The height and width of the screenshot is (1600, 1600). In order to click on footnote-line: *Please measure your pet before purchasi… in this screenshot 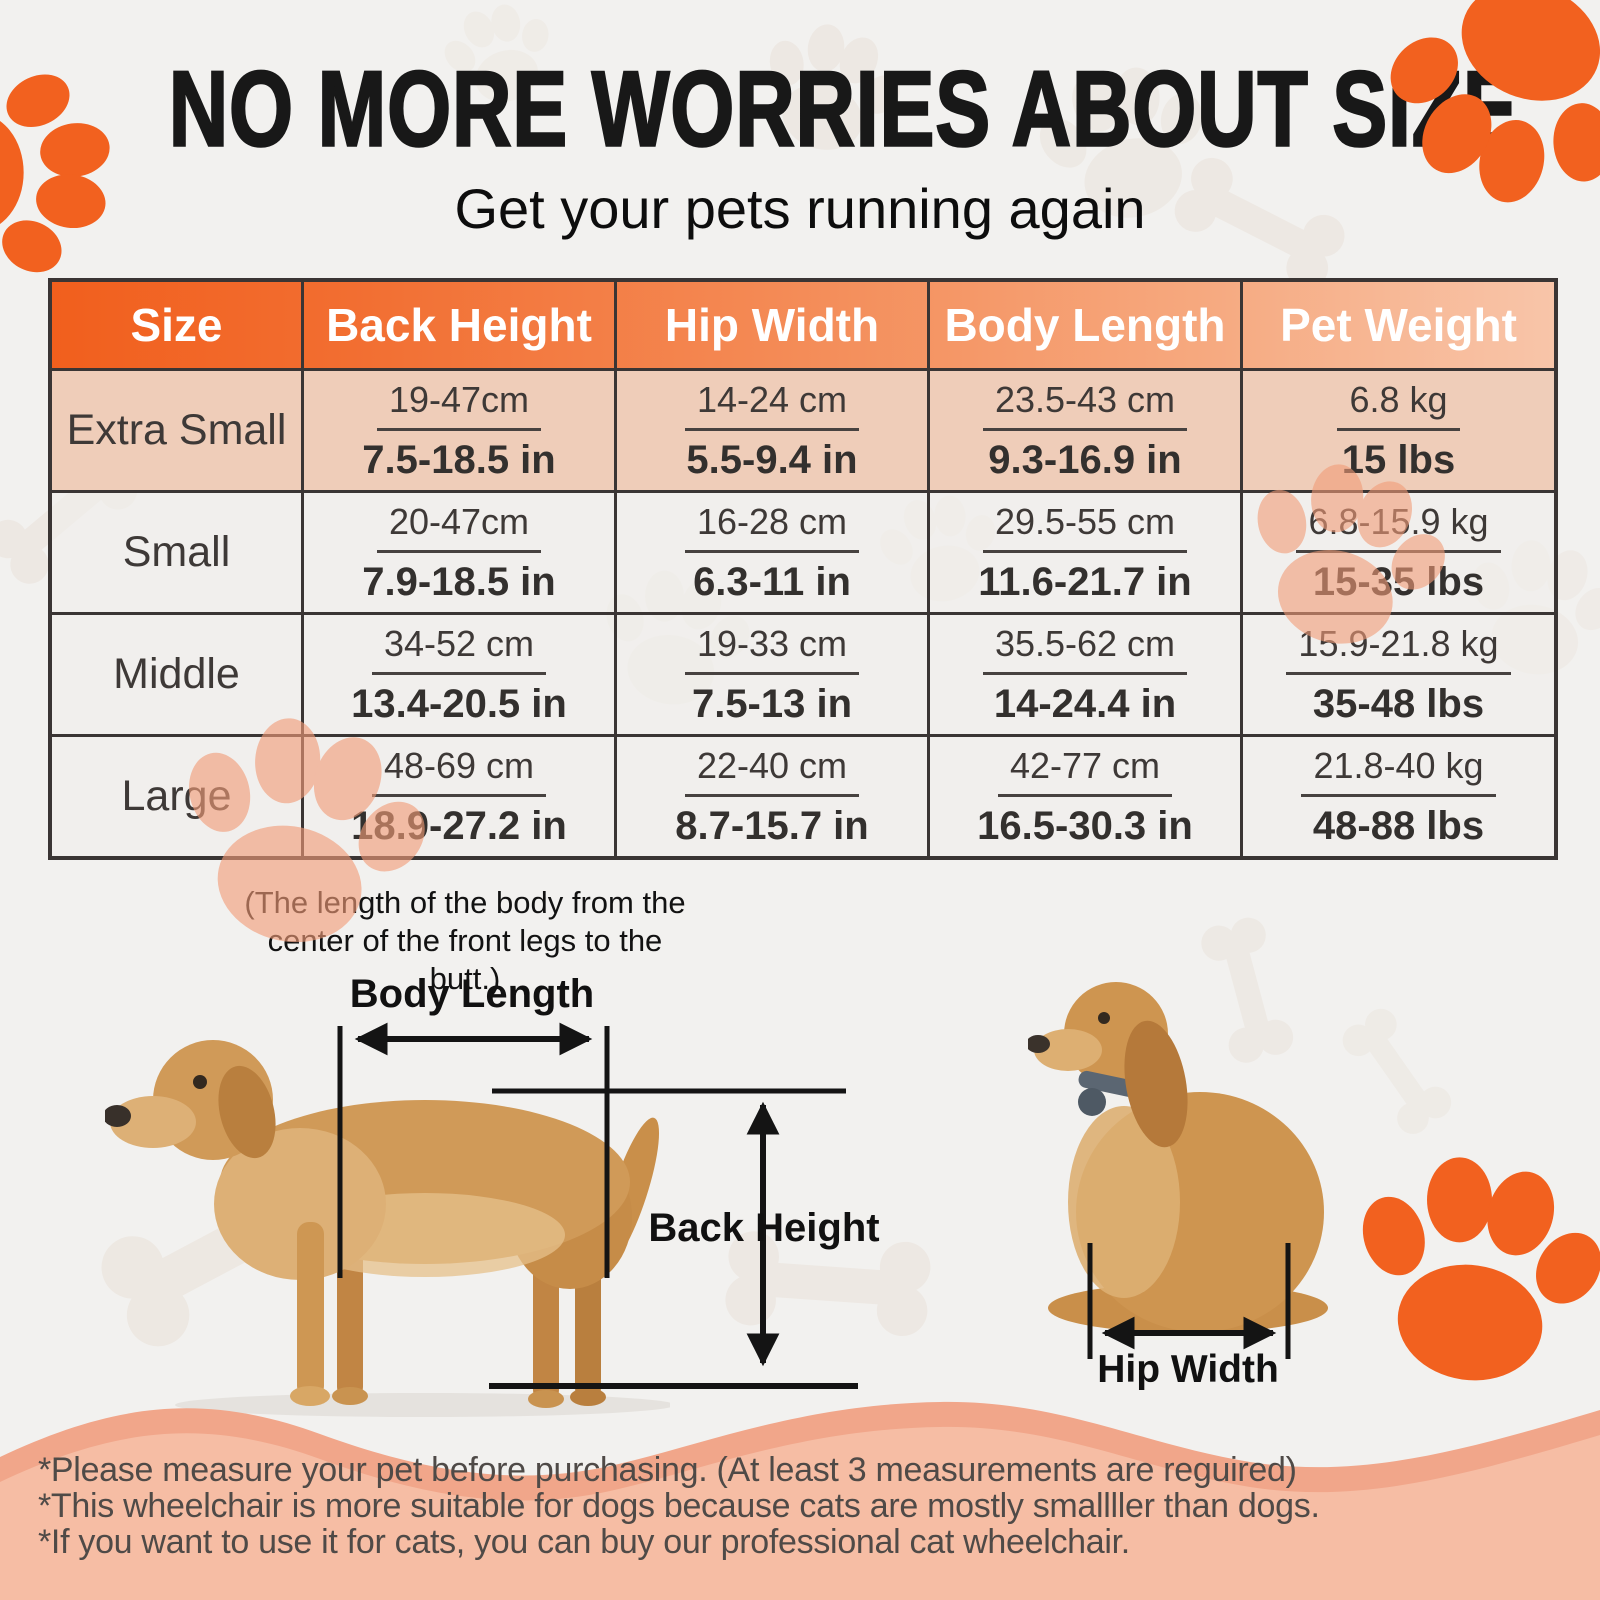, I will do `click(667, 1470)`.